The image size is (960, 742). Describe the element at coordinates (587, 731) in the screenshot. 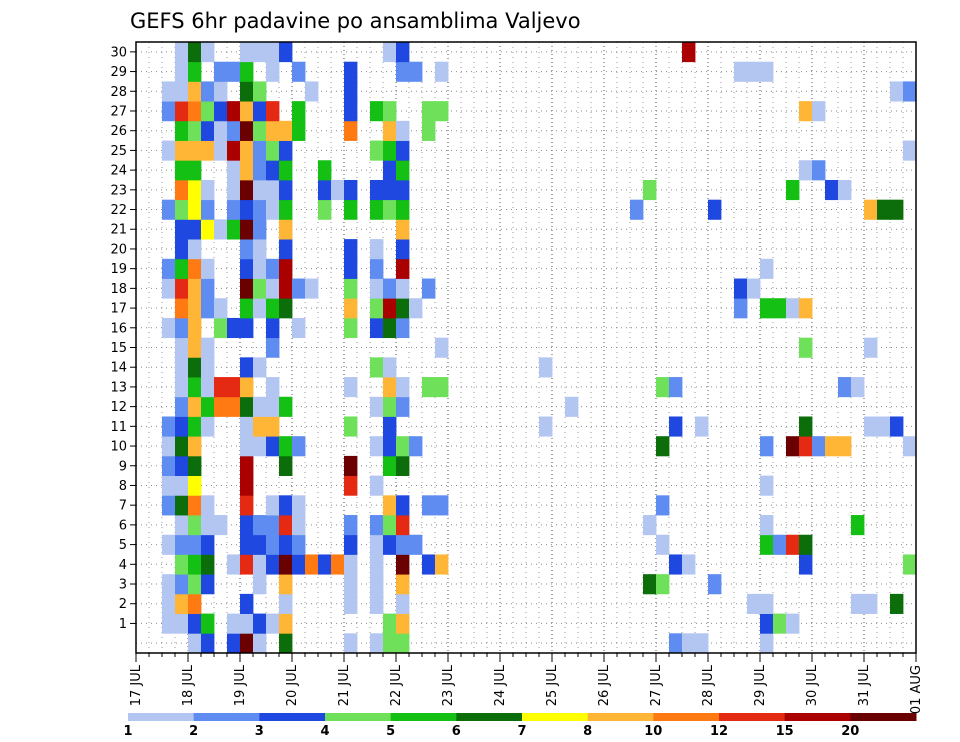

I see `legend-label: 8` at that location.